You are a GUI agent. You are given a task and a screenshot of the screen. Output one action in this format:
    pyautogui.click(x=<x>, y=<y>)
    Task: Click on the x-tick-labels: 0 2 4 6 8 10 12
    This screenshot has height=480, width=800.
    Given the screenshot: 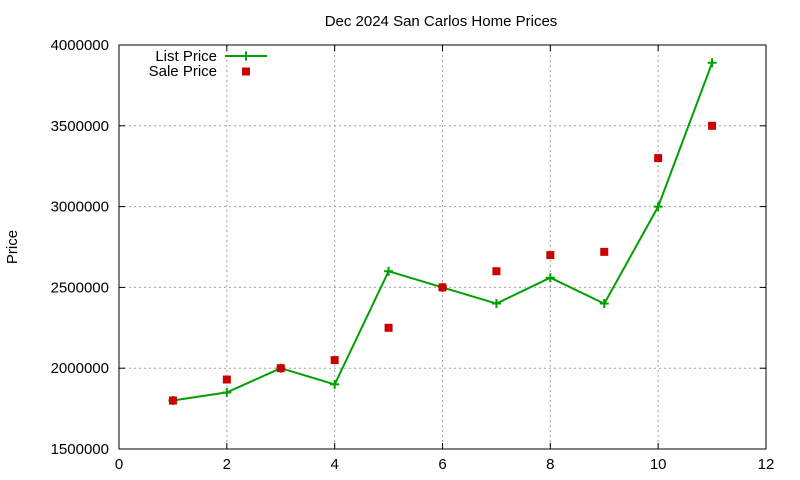 What is the action you would take?
    pyautogui.click(x=445, y=464)
    